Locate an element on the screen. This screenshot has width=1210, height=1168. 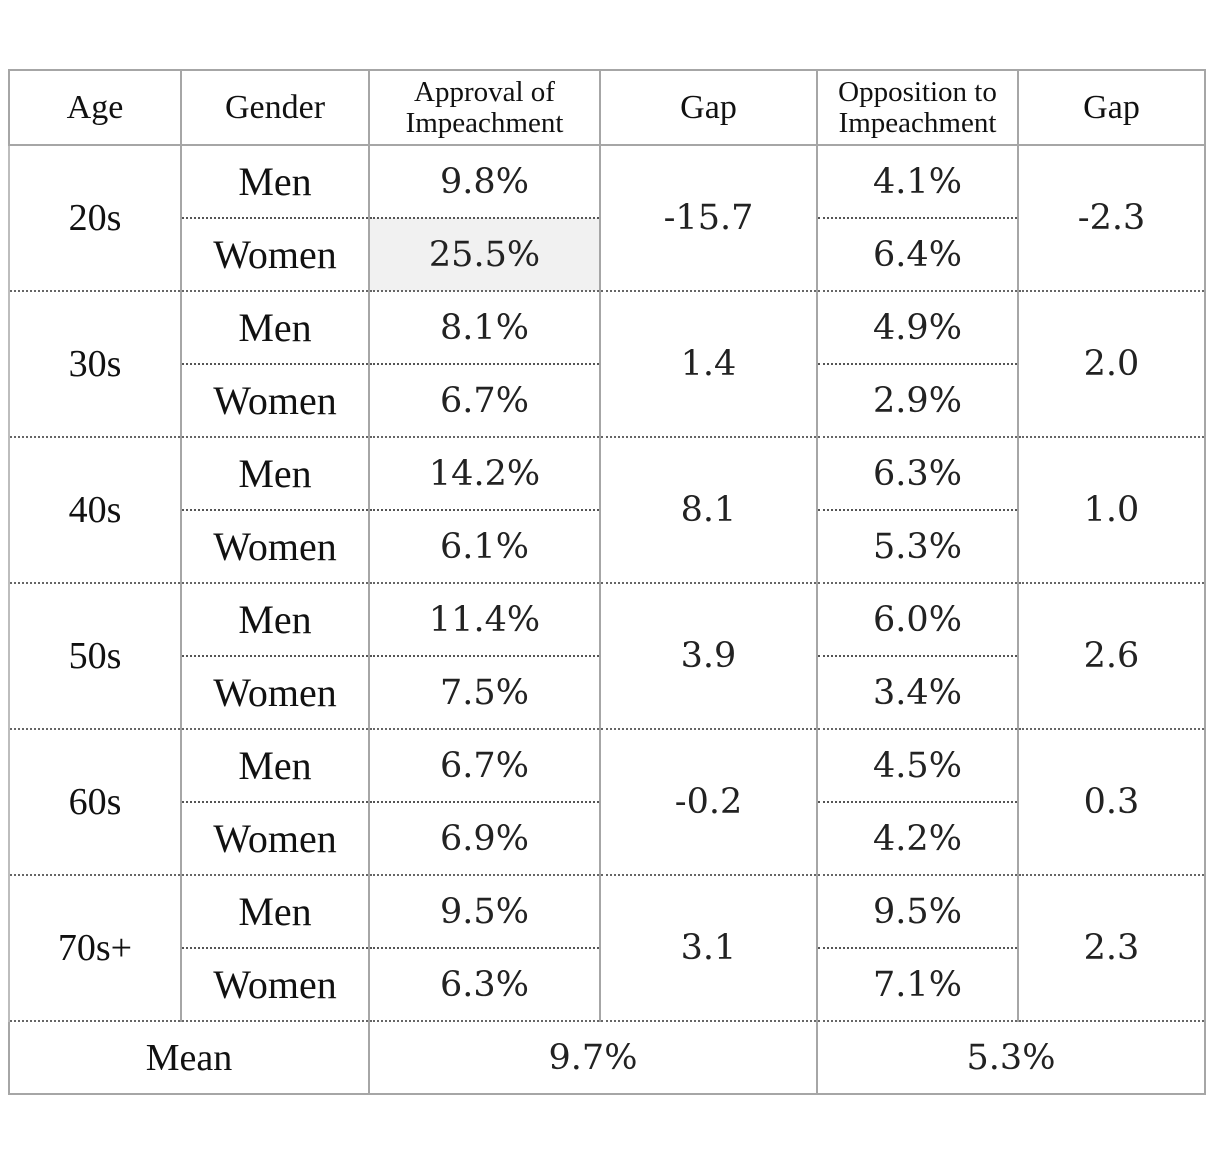
table-row: Women 25.5% 6.4% is located at coordinates (607, 255).